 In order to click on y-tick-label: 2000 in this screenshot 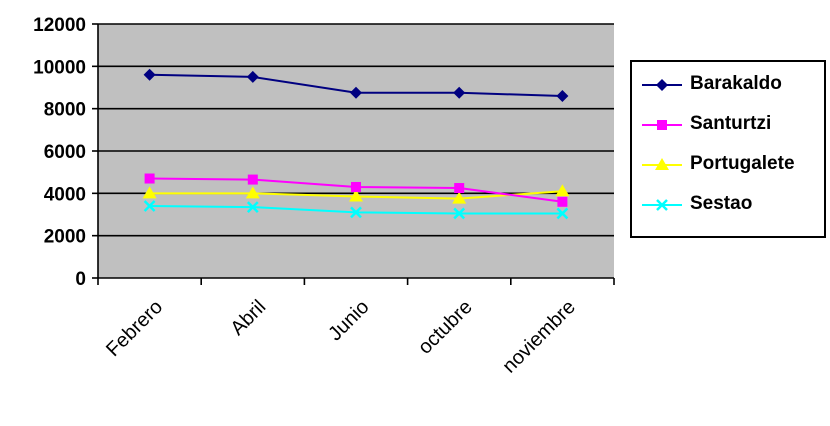, I will do `click(65, 237)`.